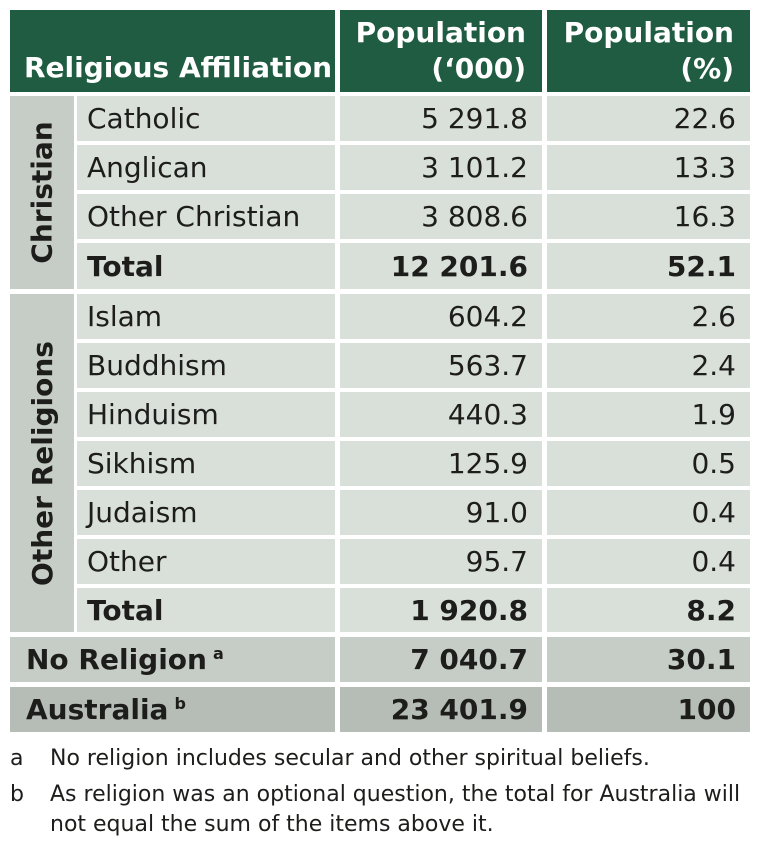 The width and height of the screenshot is (760, 850). Describe the element at coordinates (206, 610) in the screenshot. I see `other-religions-total-label: Total` at that location.